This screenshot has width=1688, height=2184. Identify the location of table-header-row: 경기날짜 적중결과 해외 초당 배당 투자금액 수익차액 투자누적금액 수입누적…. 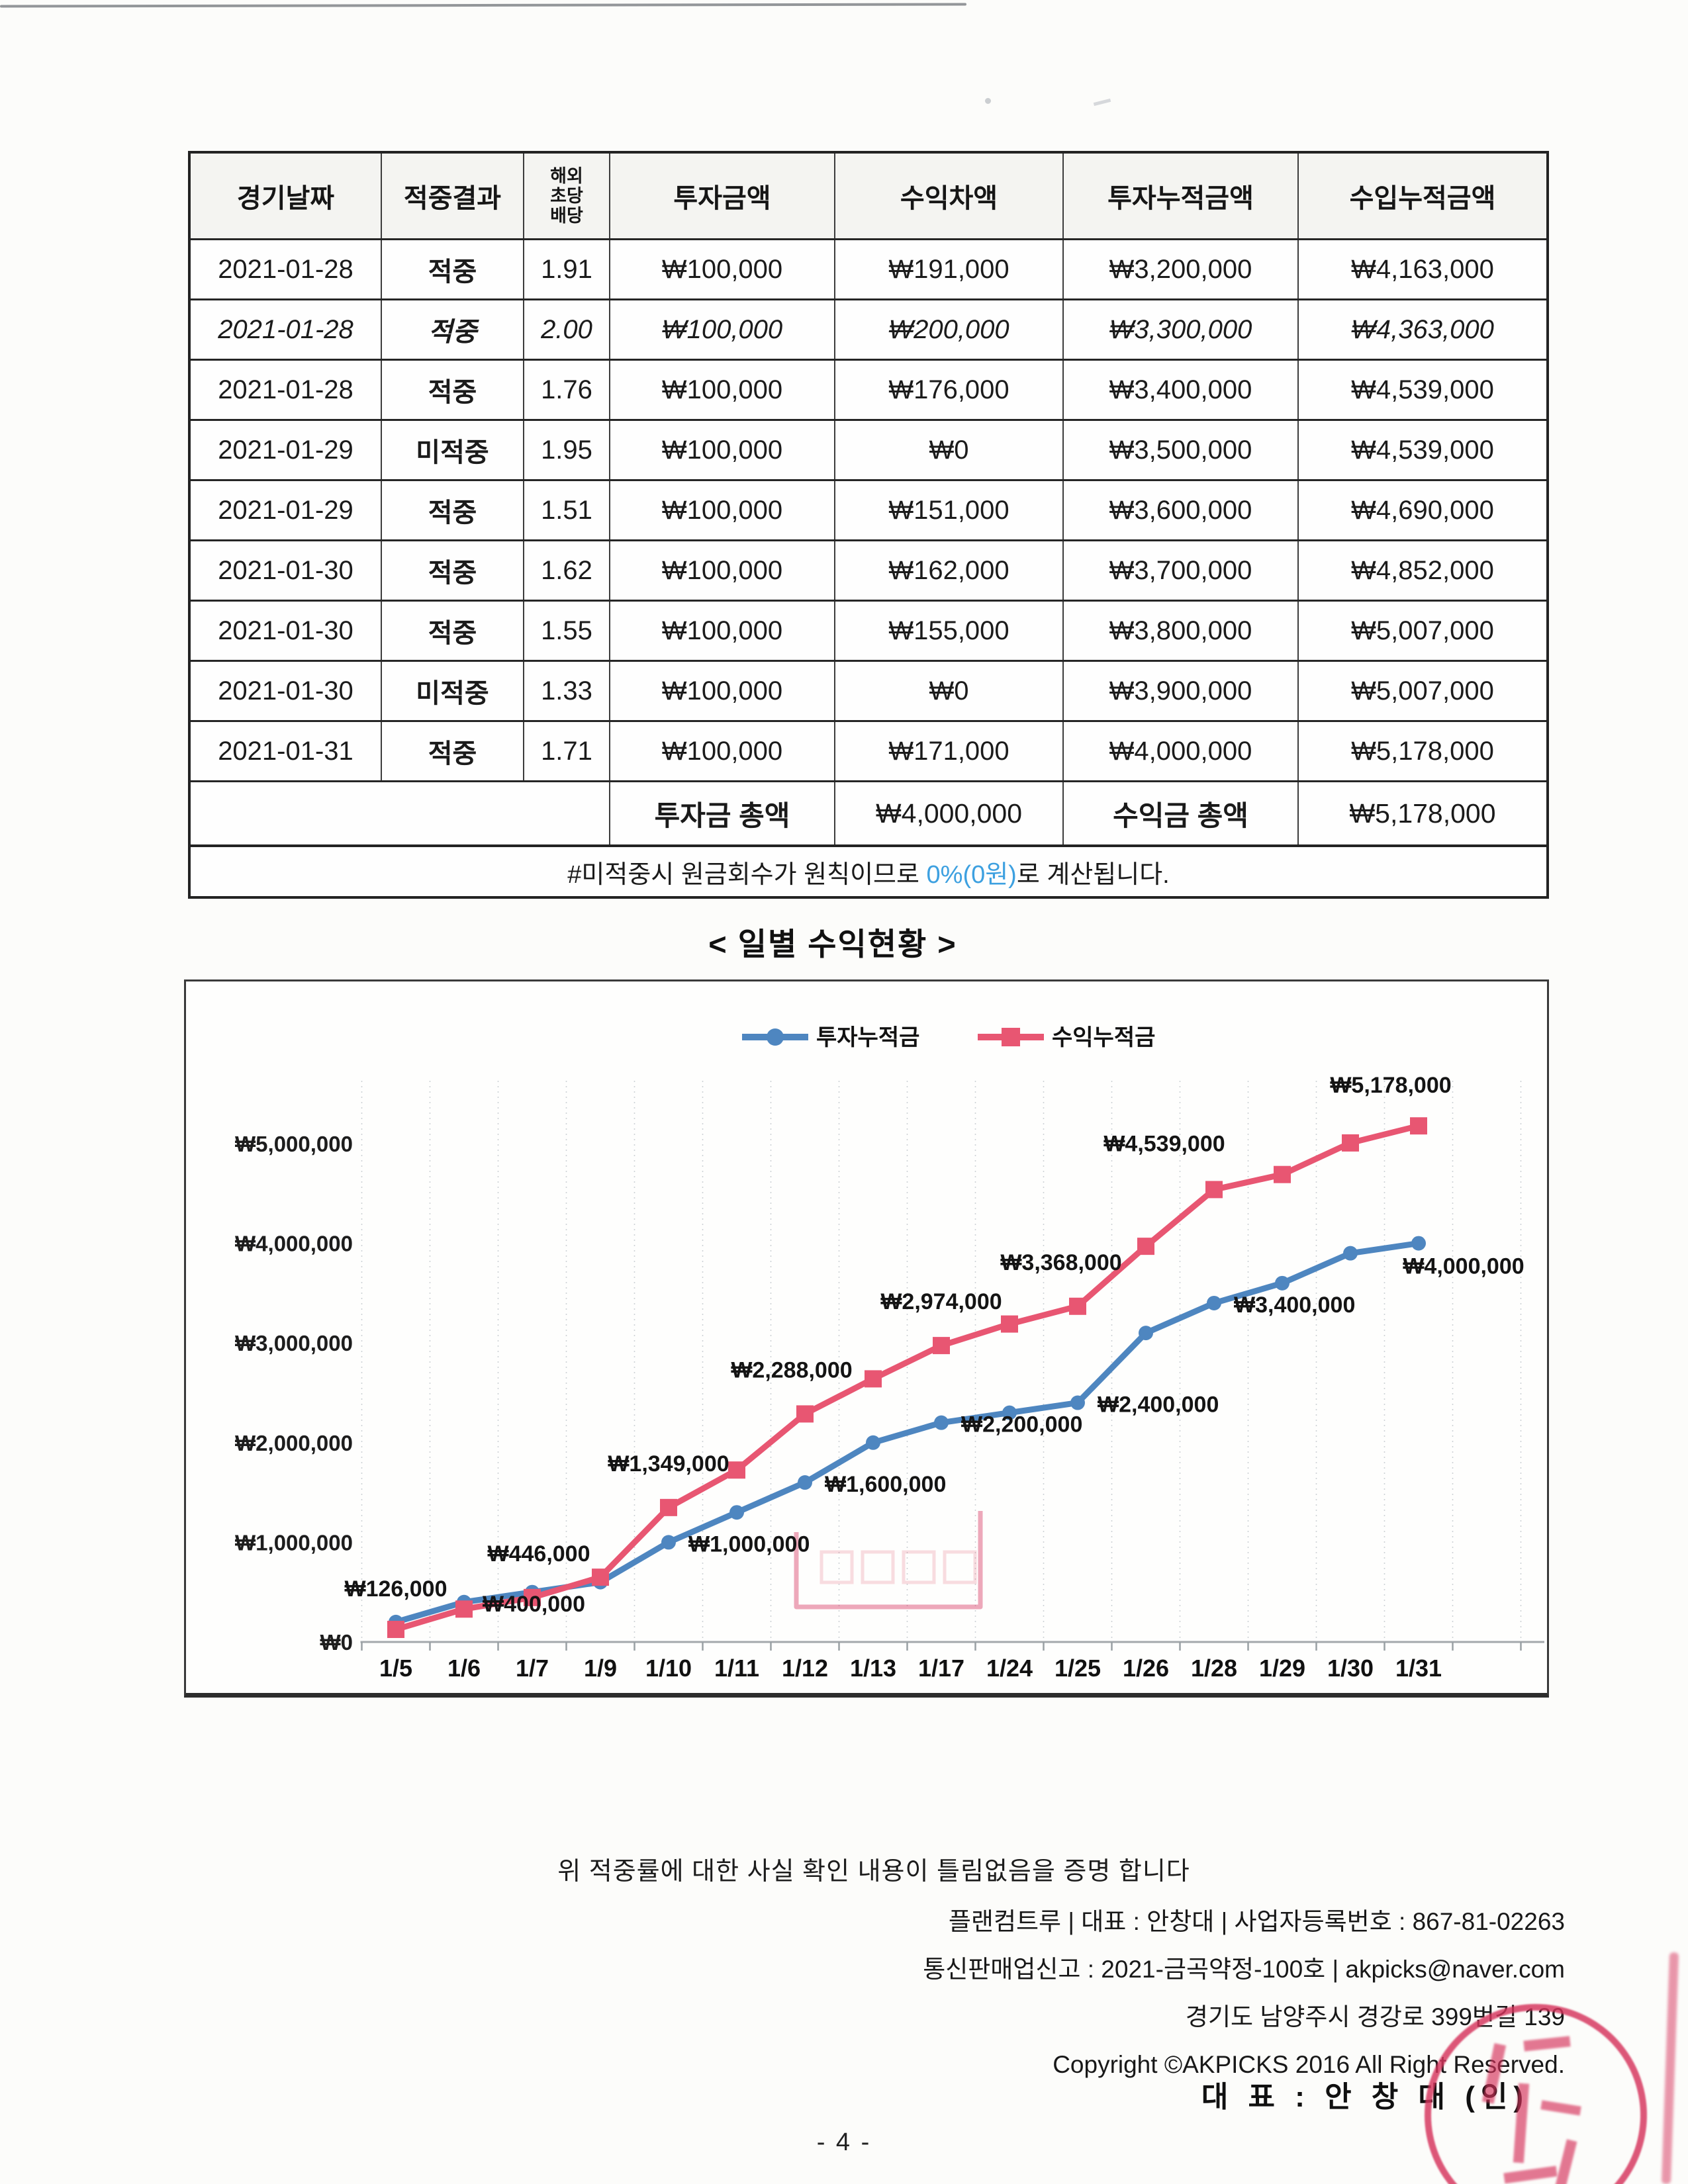
(869, 195).